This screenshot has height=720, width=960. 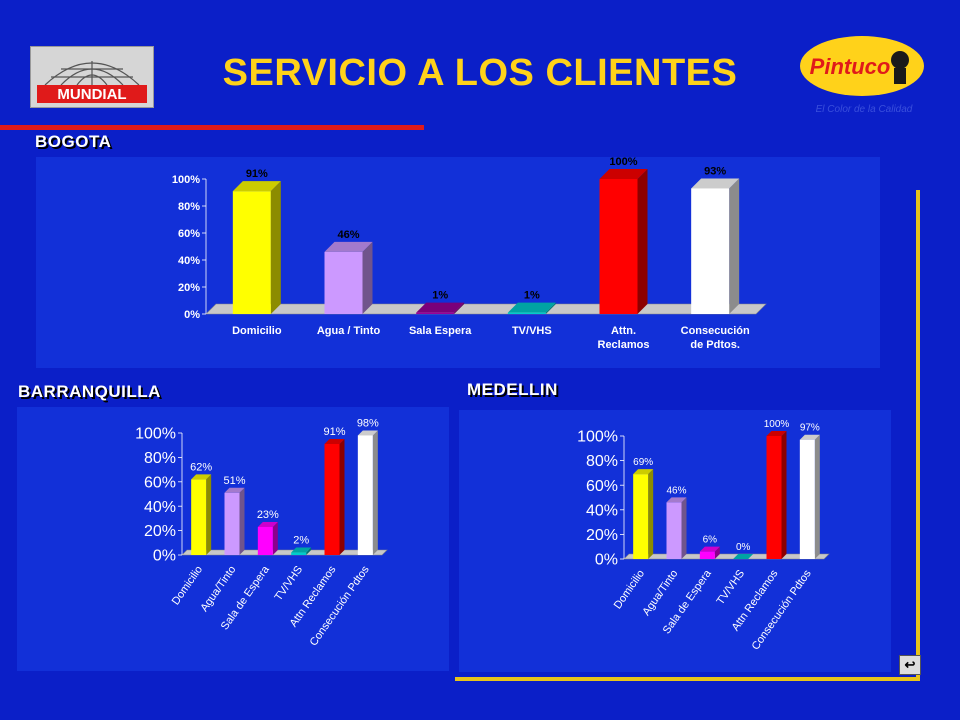 What do you see at coordinates (850, 66) in the screenshot?
I see `pintuco-logo-text: Pintuco` at bounding box center [850, 66].